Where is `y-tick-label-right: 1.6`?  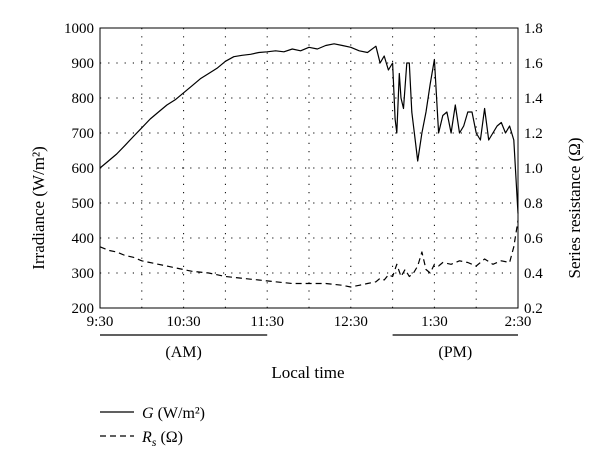 y-tick-label-right: 1.6 is located at coordinates (533, 64).